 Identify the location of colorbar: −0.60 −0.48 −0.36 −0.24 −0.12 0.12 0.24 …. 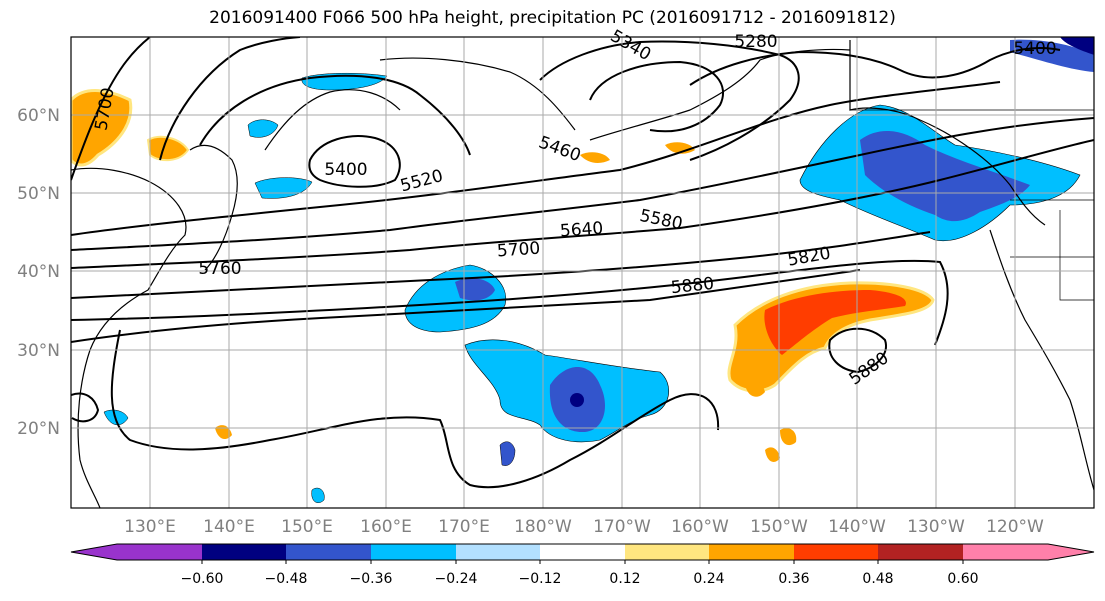
(582, 565).